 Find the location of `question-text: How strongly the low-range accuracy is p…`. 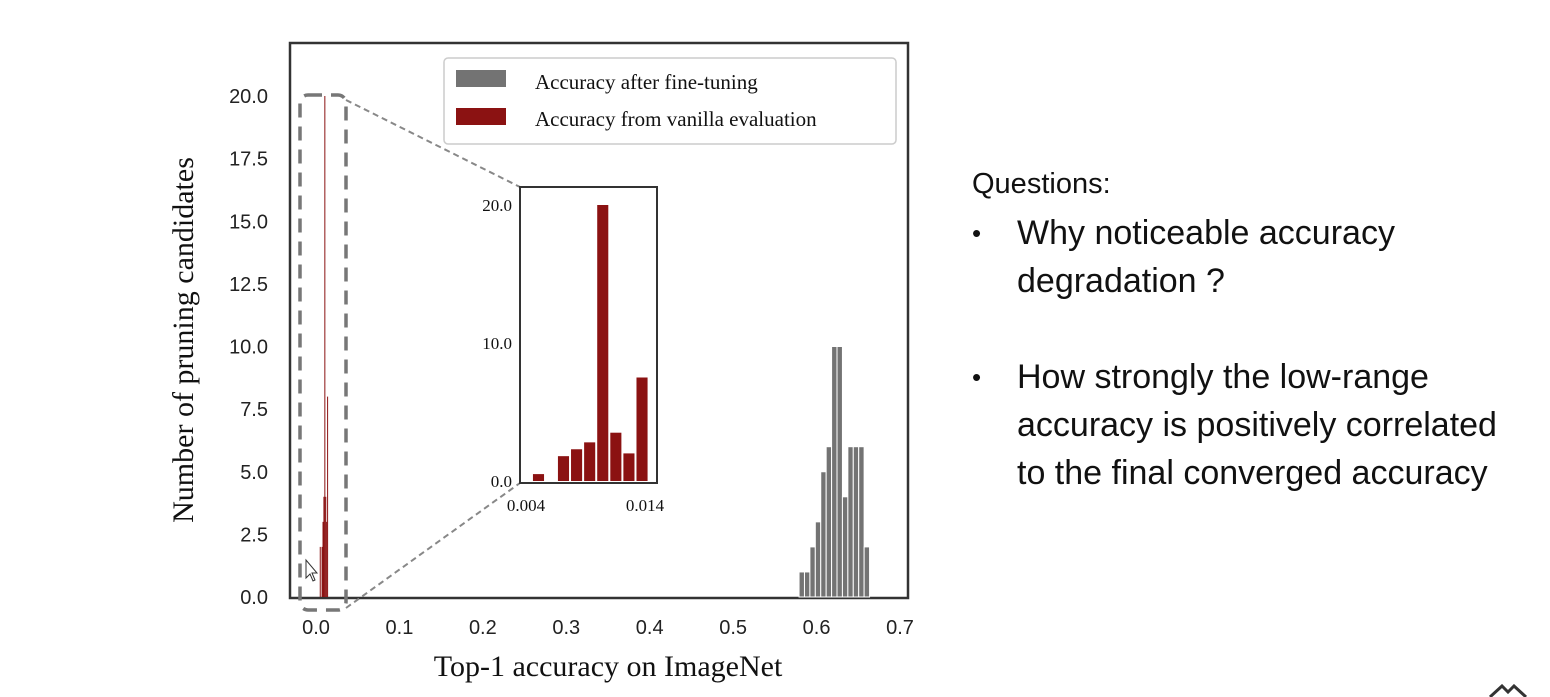

question-text: How strongly the low-range accuracy is p… is located at coordinates (1257, 425).